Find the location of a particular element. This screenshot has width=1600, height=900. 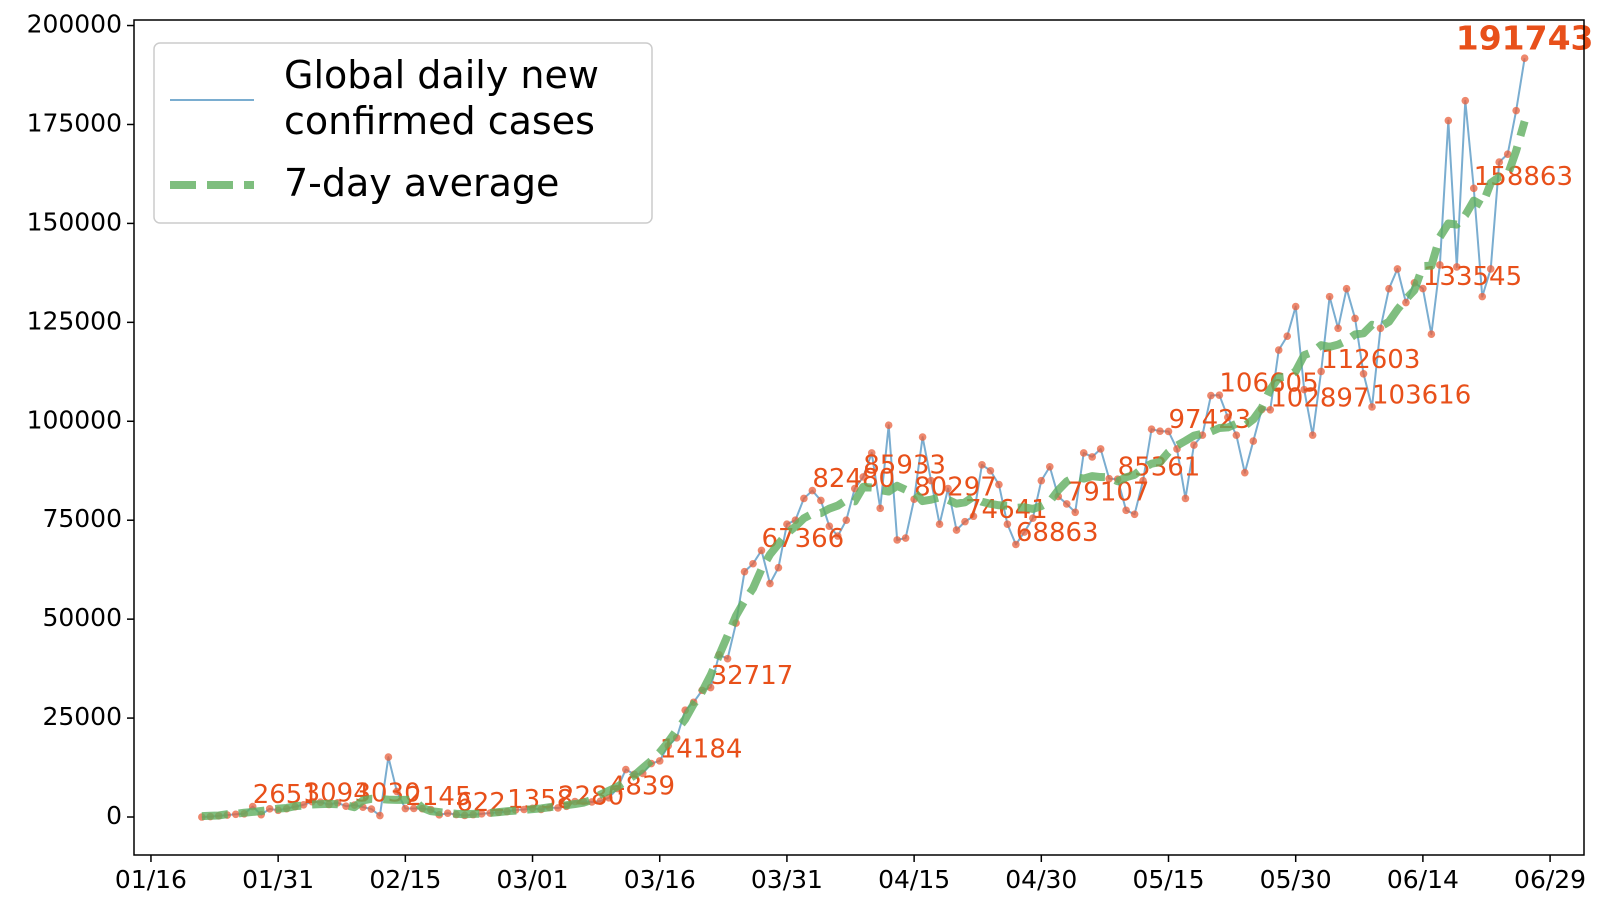

x-tick-label: 01/16 is located at coordinates (151, 879).